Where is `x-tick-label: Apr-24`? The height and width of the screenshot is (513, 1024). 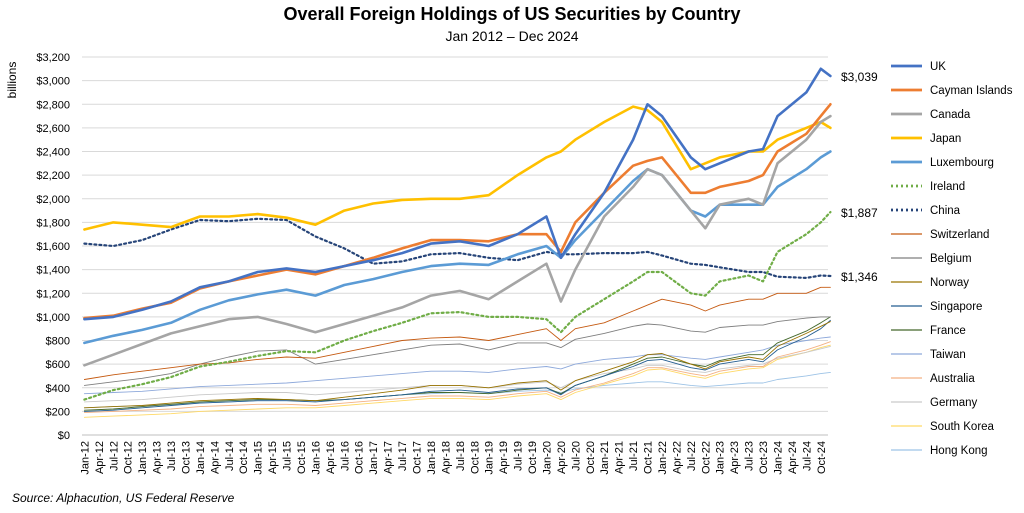
x-tick-label: Apr-24 is located at coordinates (793, 457).